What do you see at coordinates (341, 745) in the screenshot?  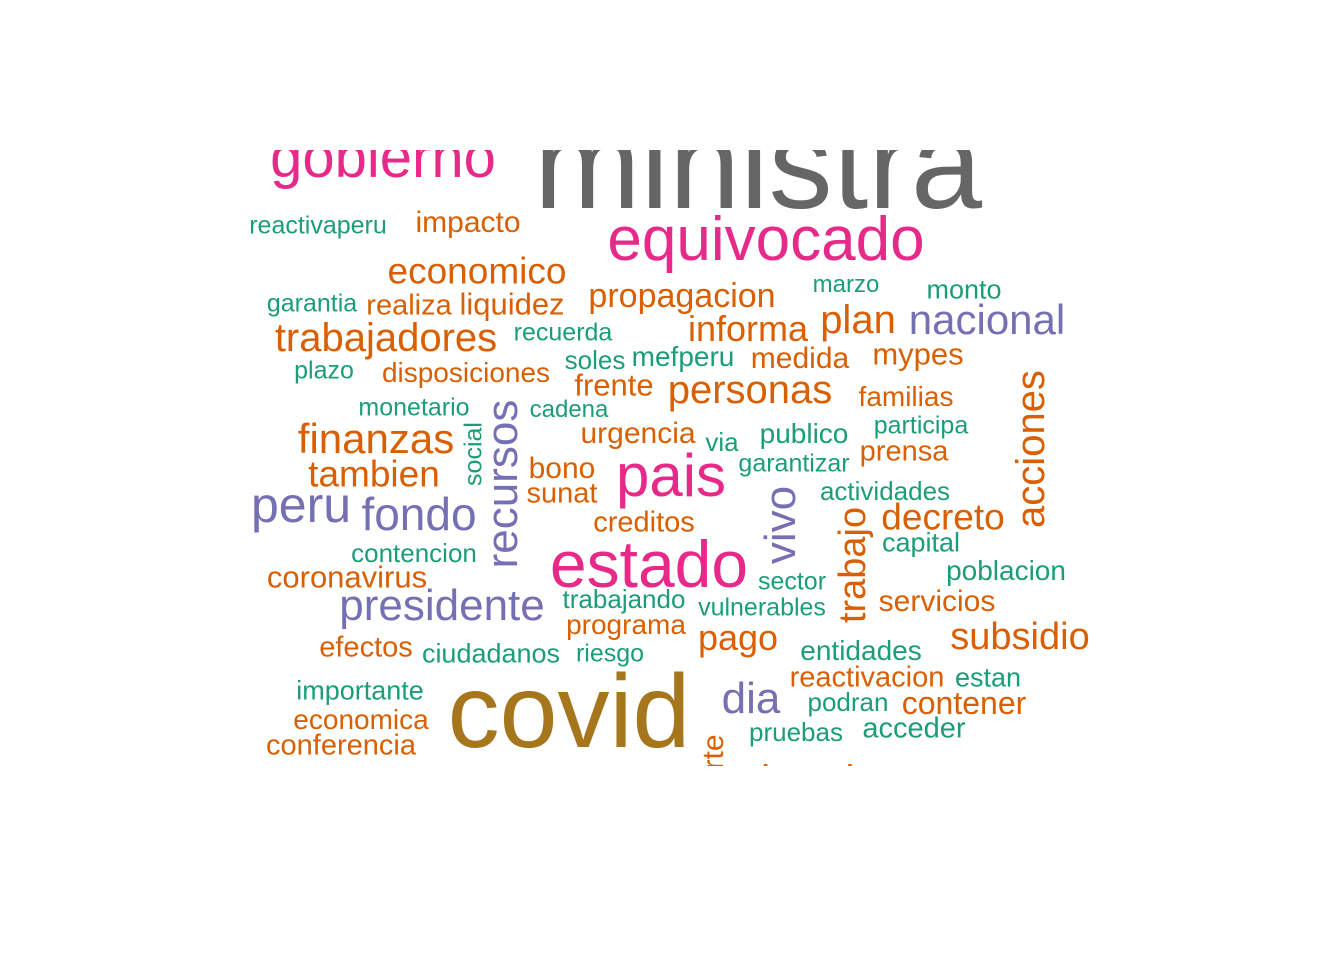 I see `word-conferencia: conferencia` at bounding box center [341, 745].